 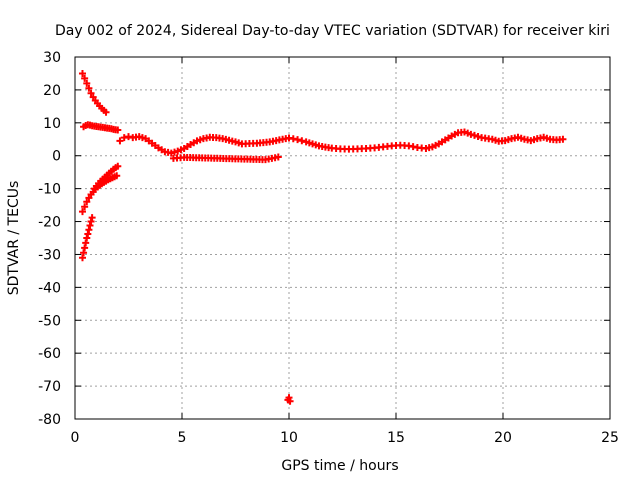 I want to click on y-tick-label: 10, so click(x=52, y=124).